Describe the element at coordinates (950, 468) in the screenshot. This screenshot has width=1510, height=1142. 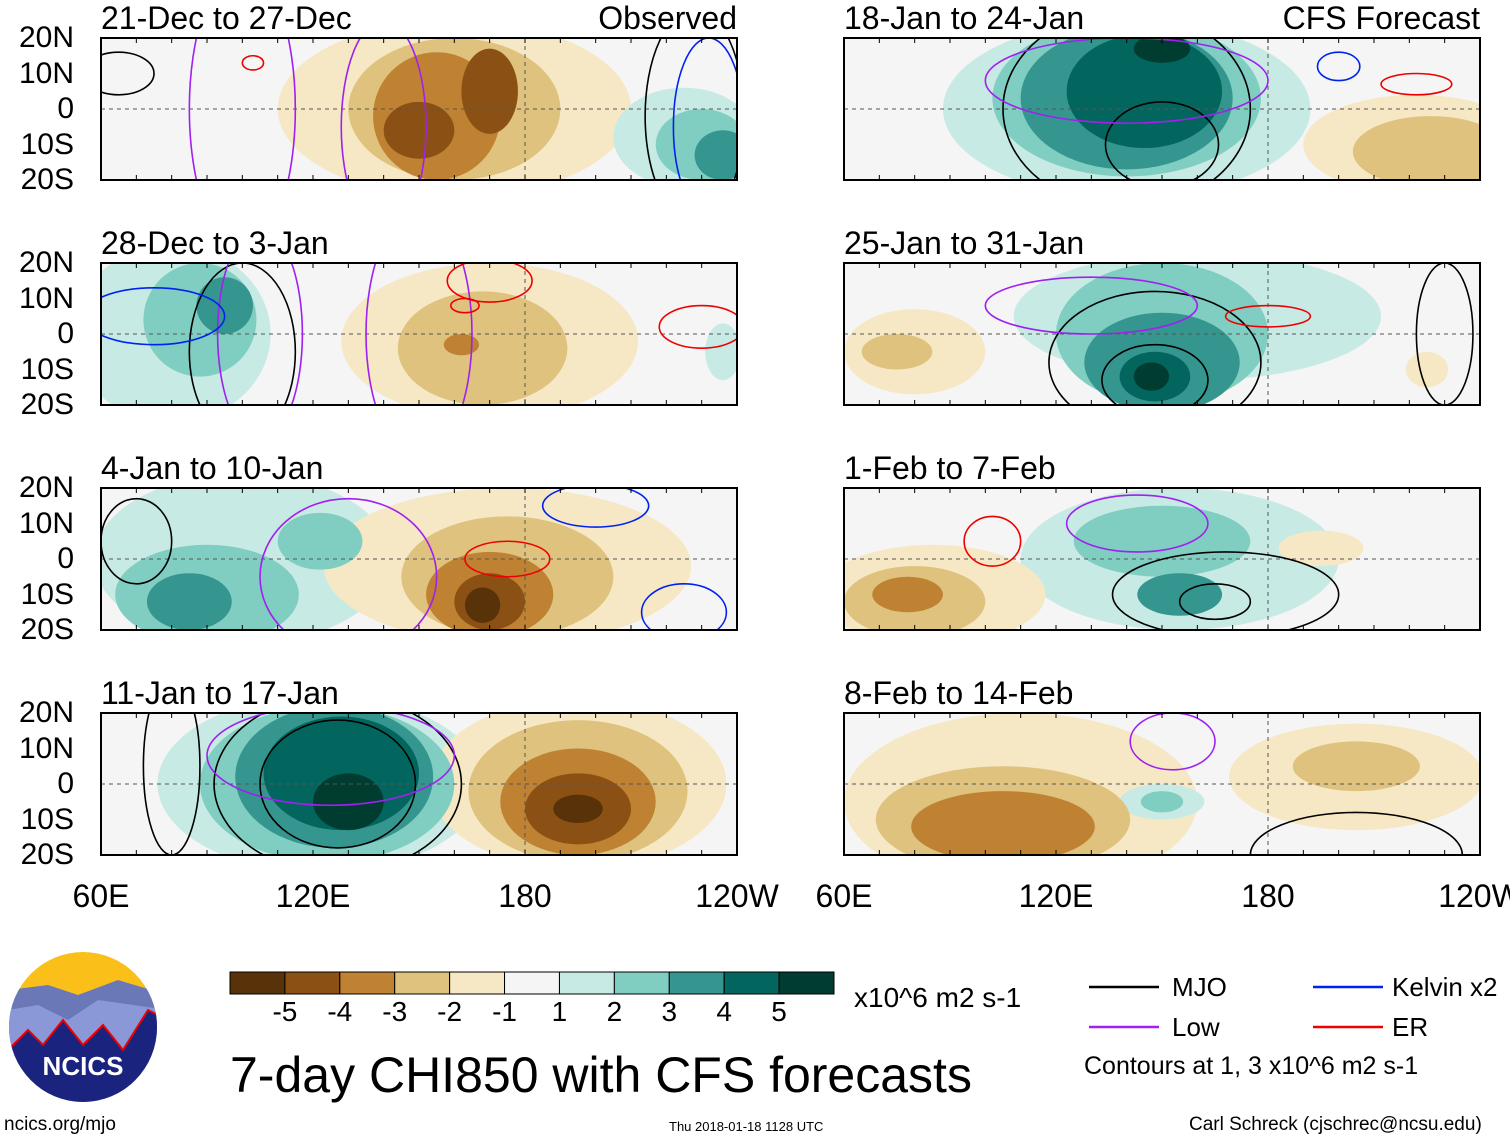
I see `panel-date-label: 1-Feb to 7-Feb` at that location.